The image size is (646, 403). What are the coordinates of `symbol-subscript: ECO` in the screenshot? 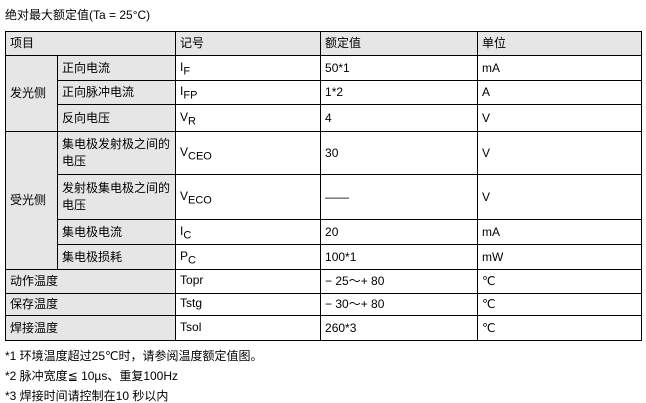 It's located at (200, 200).